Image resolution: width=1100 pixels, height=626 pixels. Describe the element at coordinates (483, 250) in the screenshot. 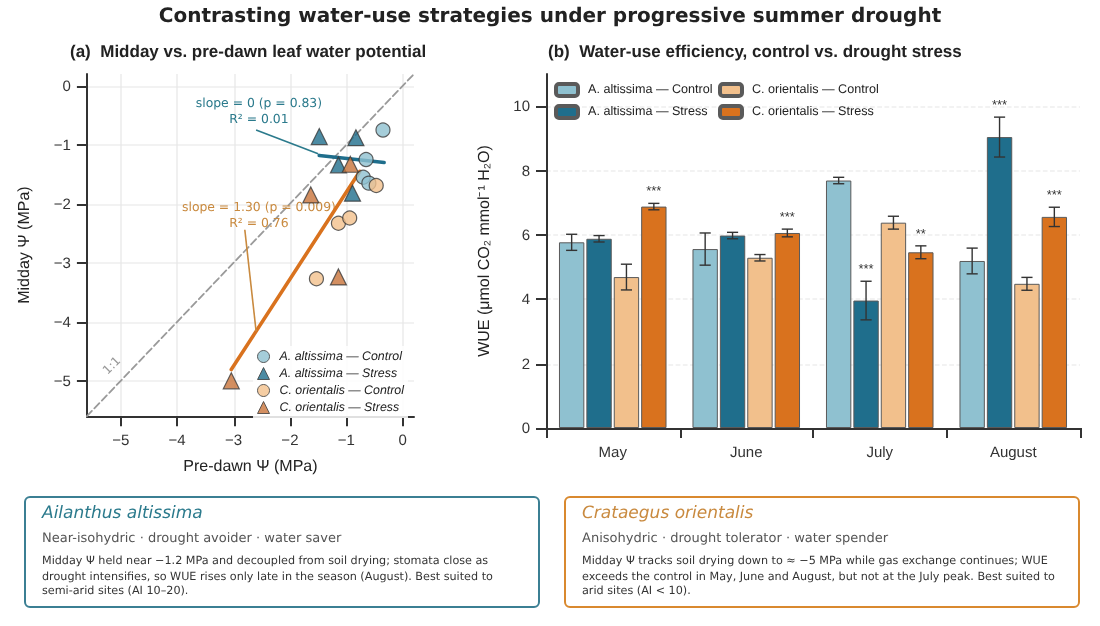

I see `y-axis-title: WUE (μmol CO₂ mmol⁻¹ H₂O)` at that location.